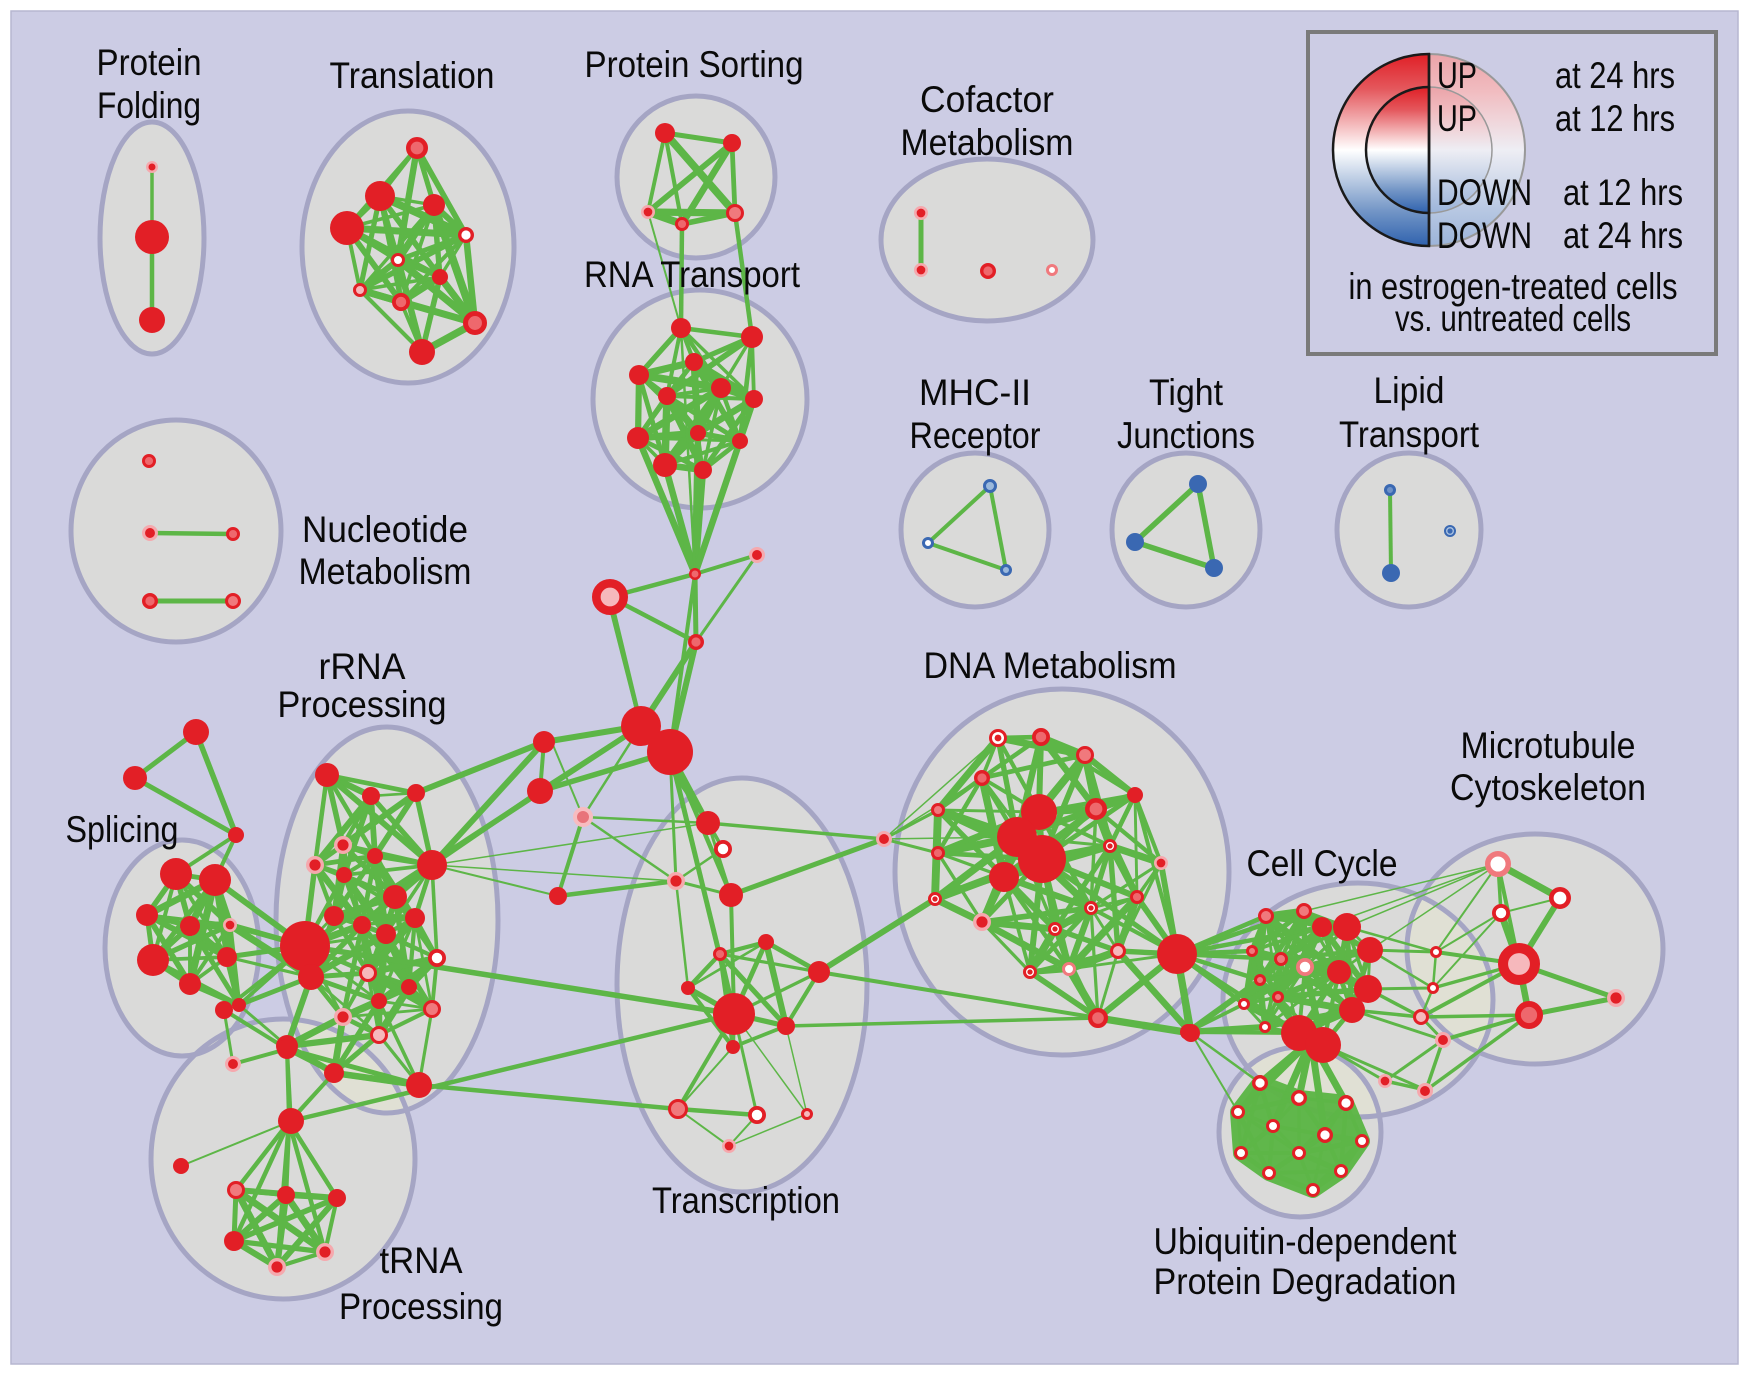 The height and width of the screenshot is (1376, 1750). I want to click on svg-text: Cofactor, so click(987, 99).